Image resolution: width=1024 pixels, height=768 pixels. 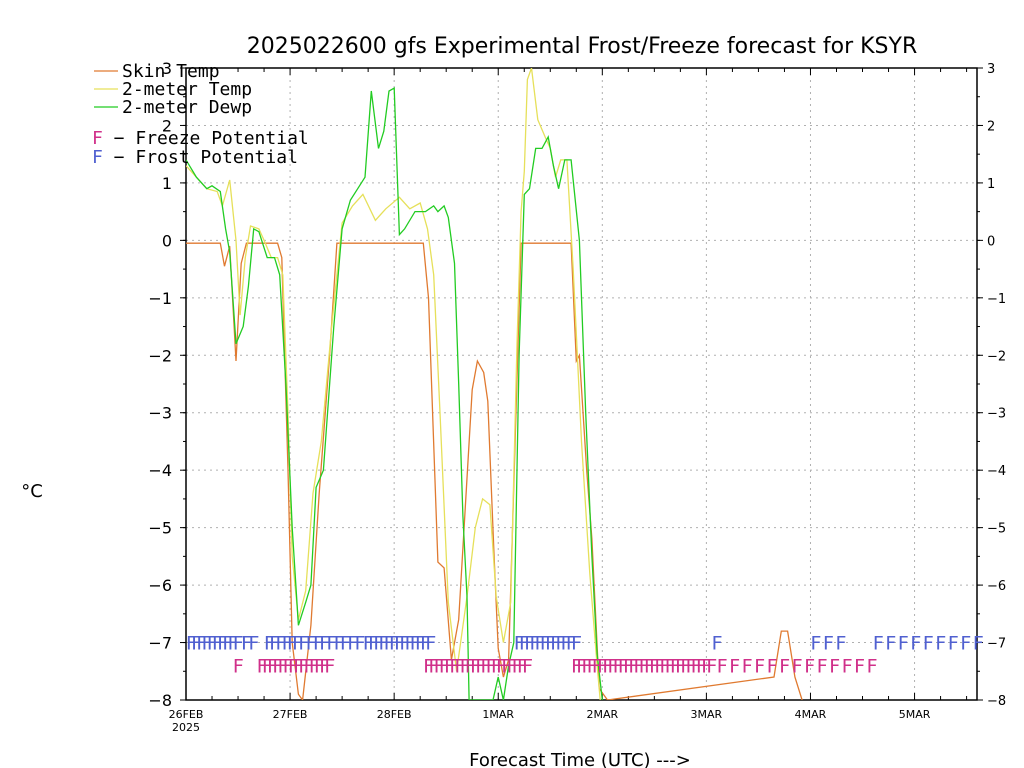 What do you see at coordinates (160, 298) in the screenshot?
I see `y-tick-label-left: −1` at bounding box center [160, 298].